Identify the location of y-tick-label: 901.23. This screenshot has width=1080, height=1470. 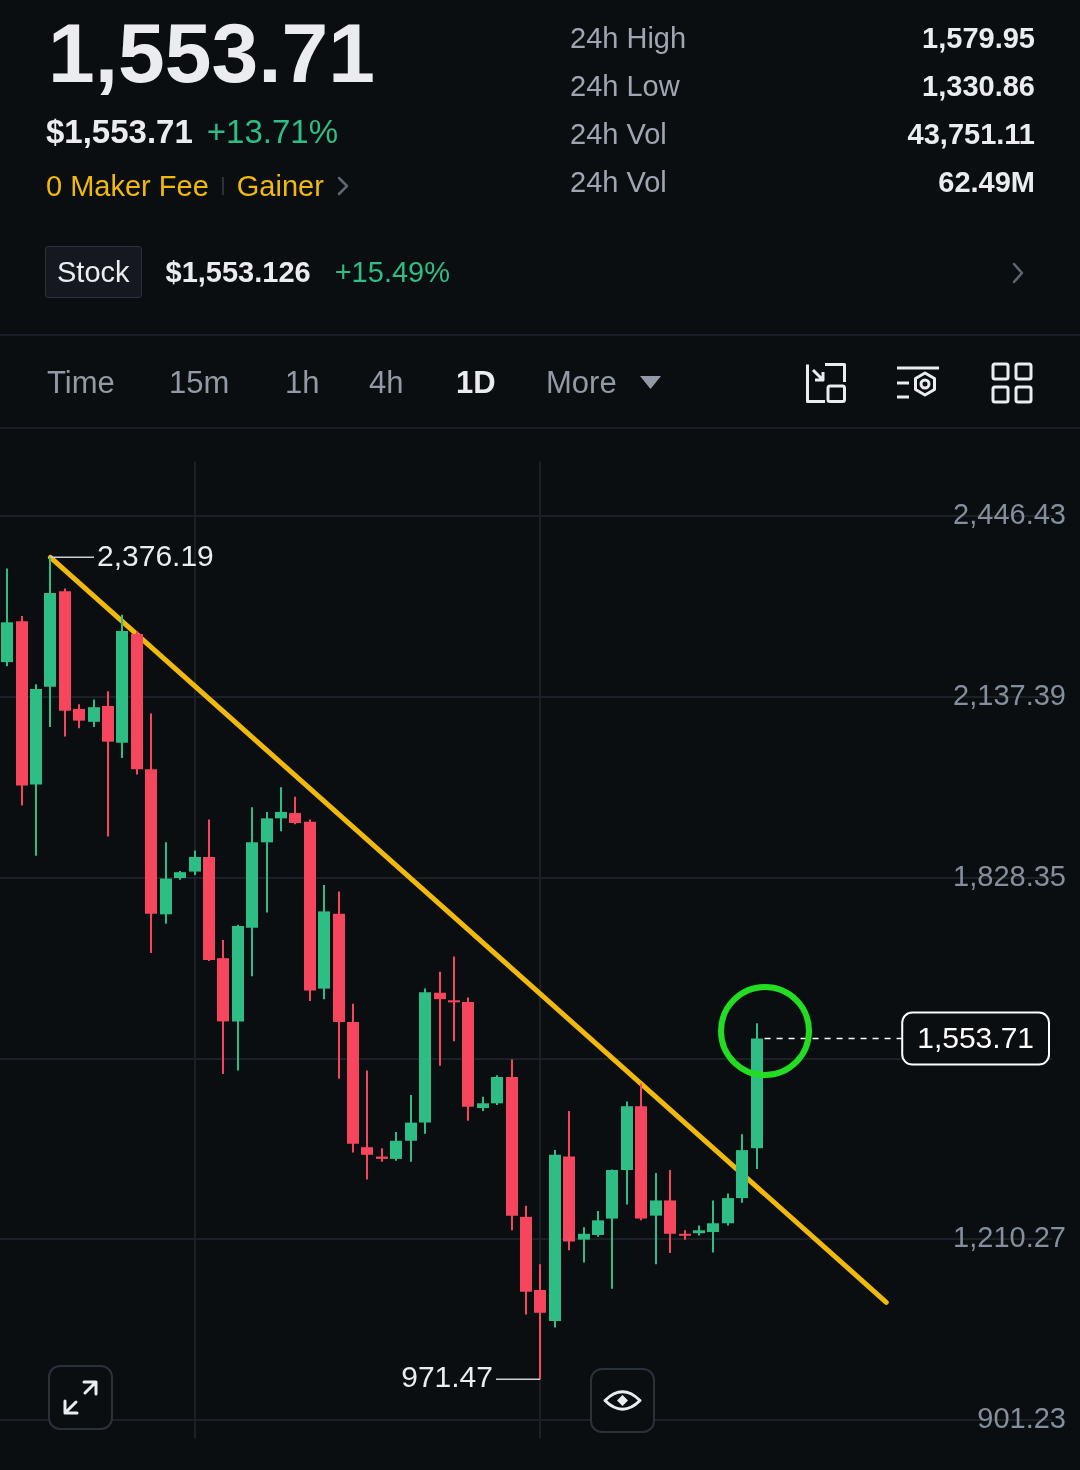
(1021, 1418).